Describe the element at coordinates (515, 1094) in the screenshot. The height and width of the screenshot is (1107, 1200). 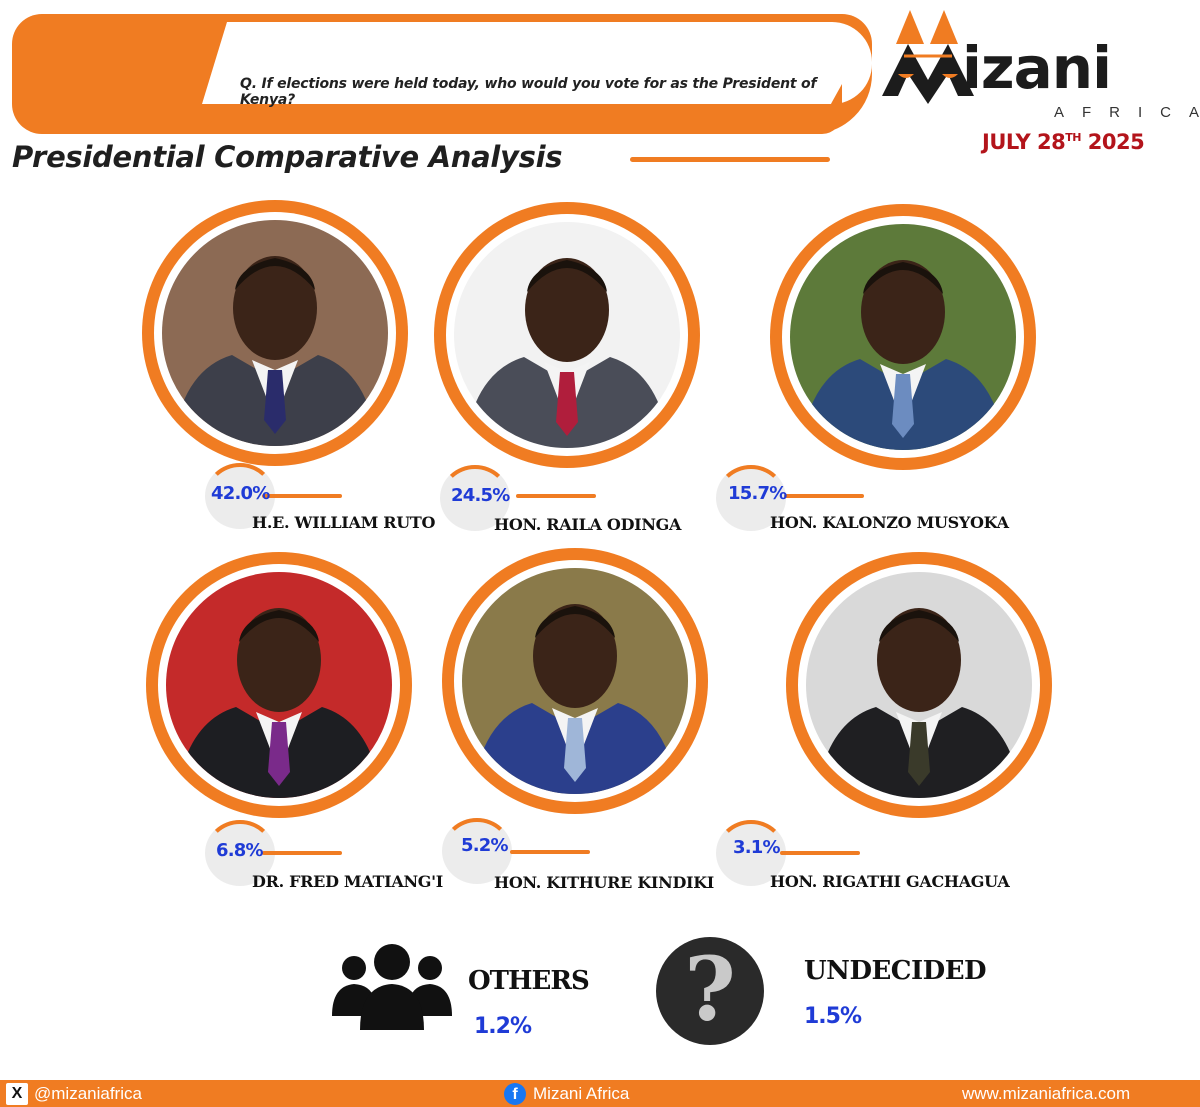
I see `facebook-icon: f` at that location.